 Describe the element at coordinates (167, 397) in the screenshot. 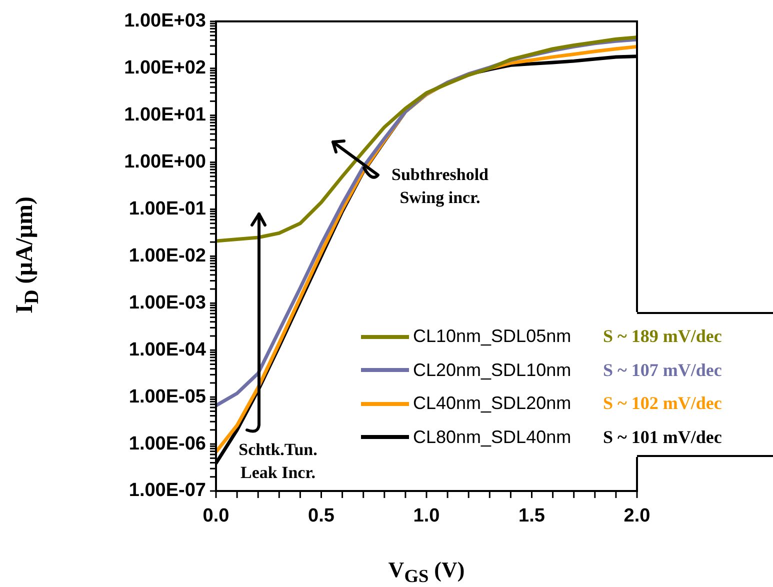

I see `y-tick-label: 1.00E-05` at that location.